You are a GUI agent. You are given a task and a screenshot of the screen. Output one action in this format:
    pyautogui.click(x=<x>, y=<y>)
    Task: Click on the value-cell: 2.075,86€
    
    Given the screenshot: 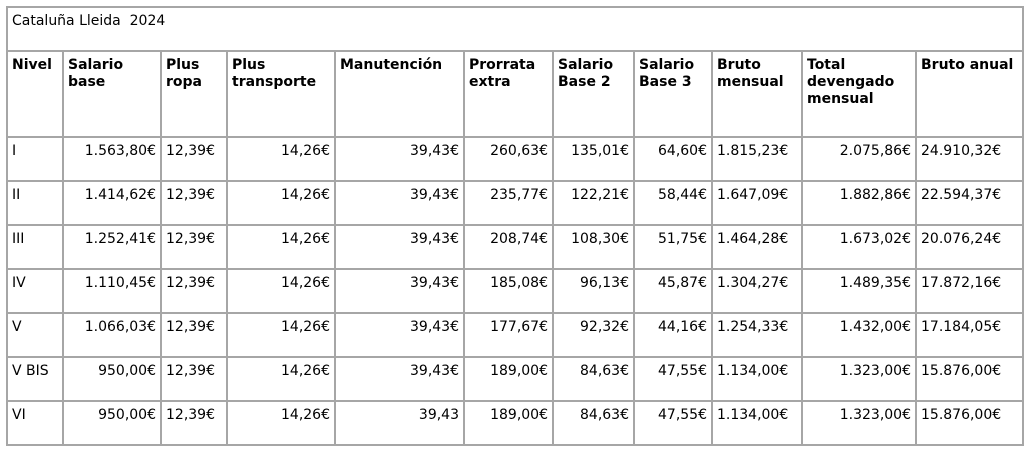 What is the action you would take?
    pyautogui.click(x=859, y=159)
    